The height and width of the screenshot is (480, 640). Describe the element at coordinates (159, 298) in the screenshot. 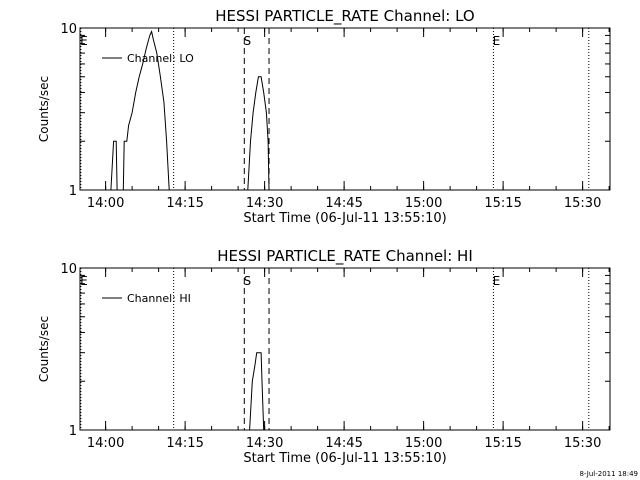

I see `legend-label: Channel: HI` at that location.